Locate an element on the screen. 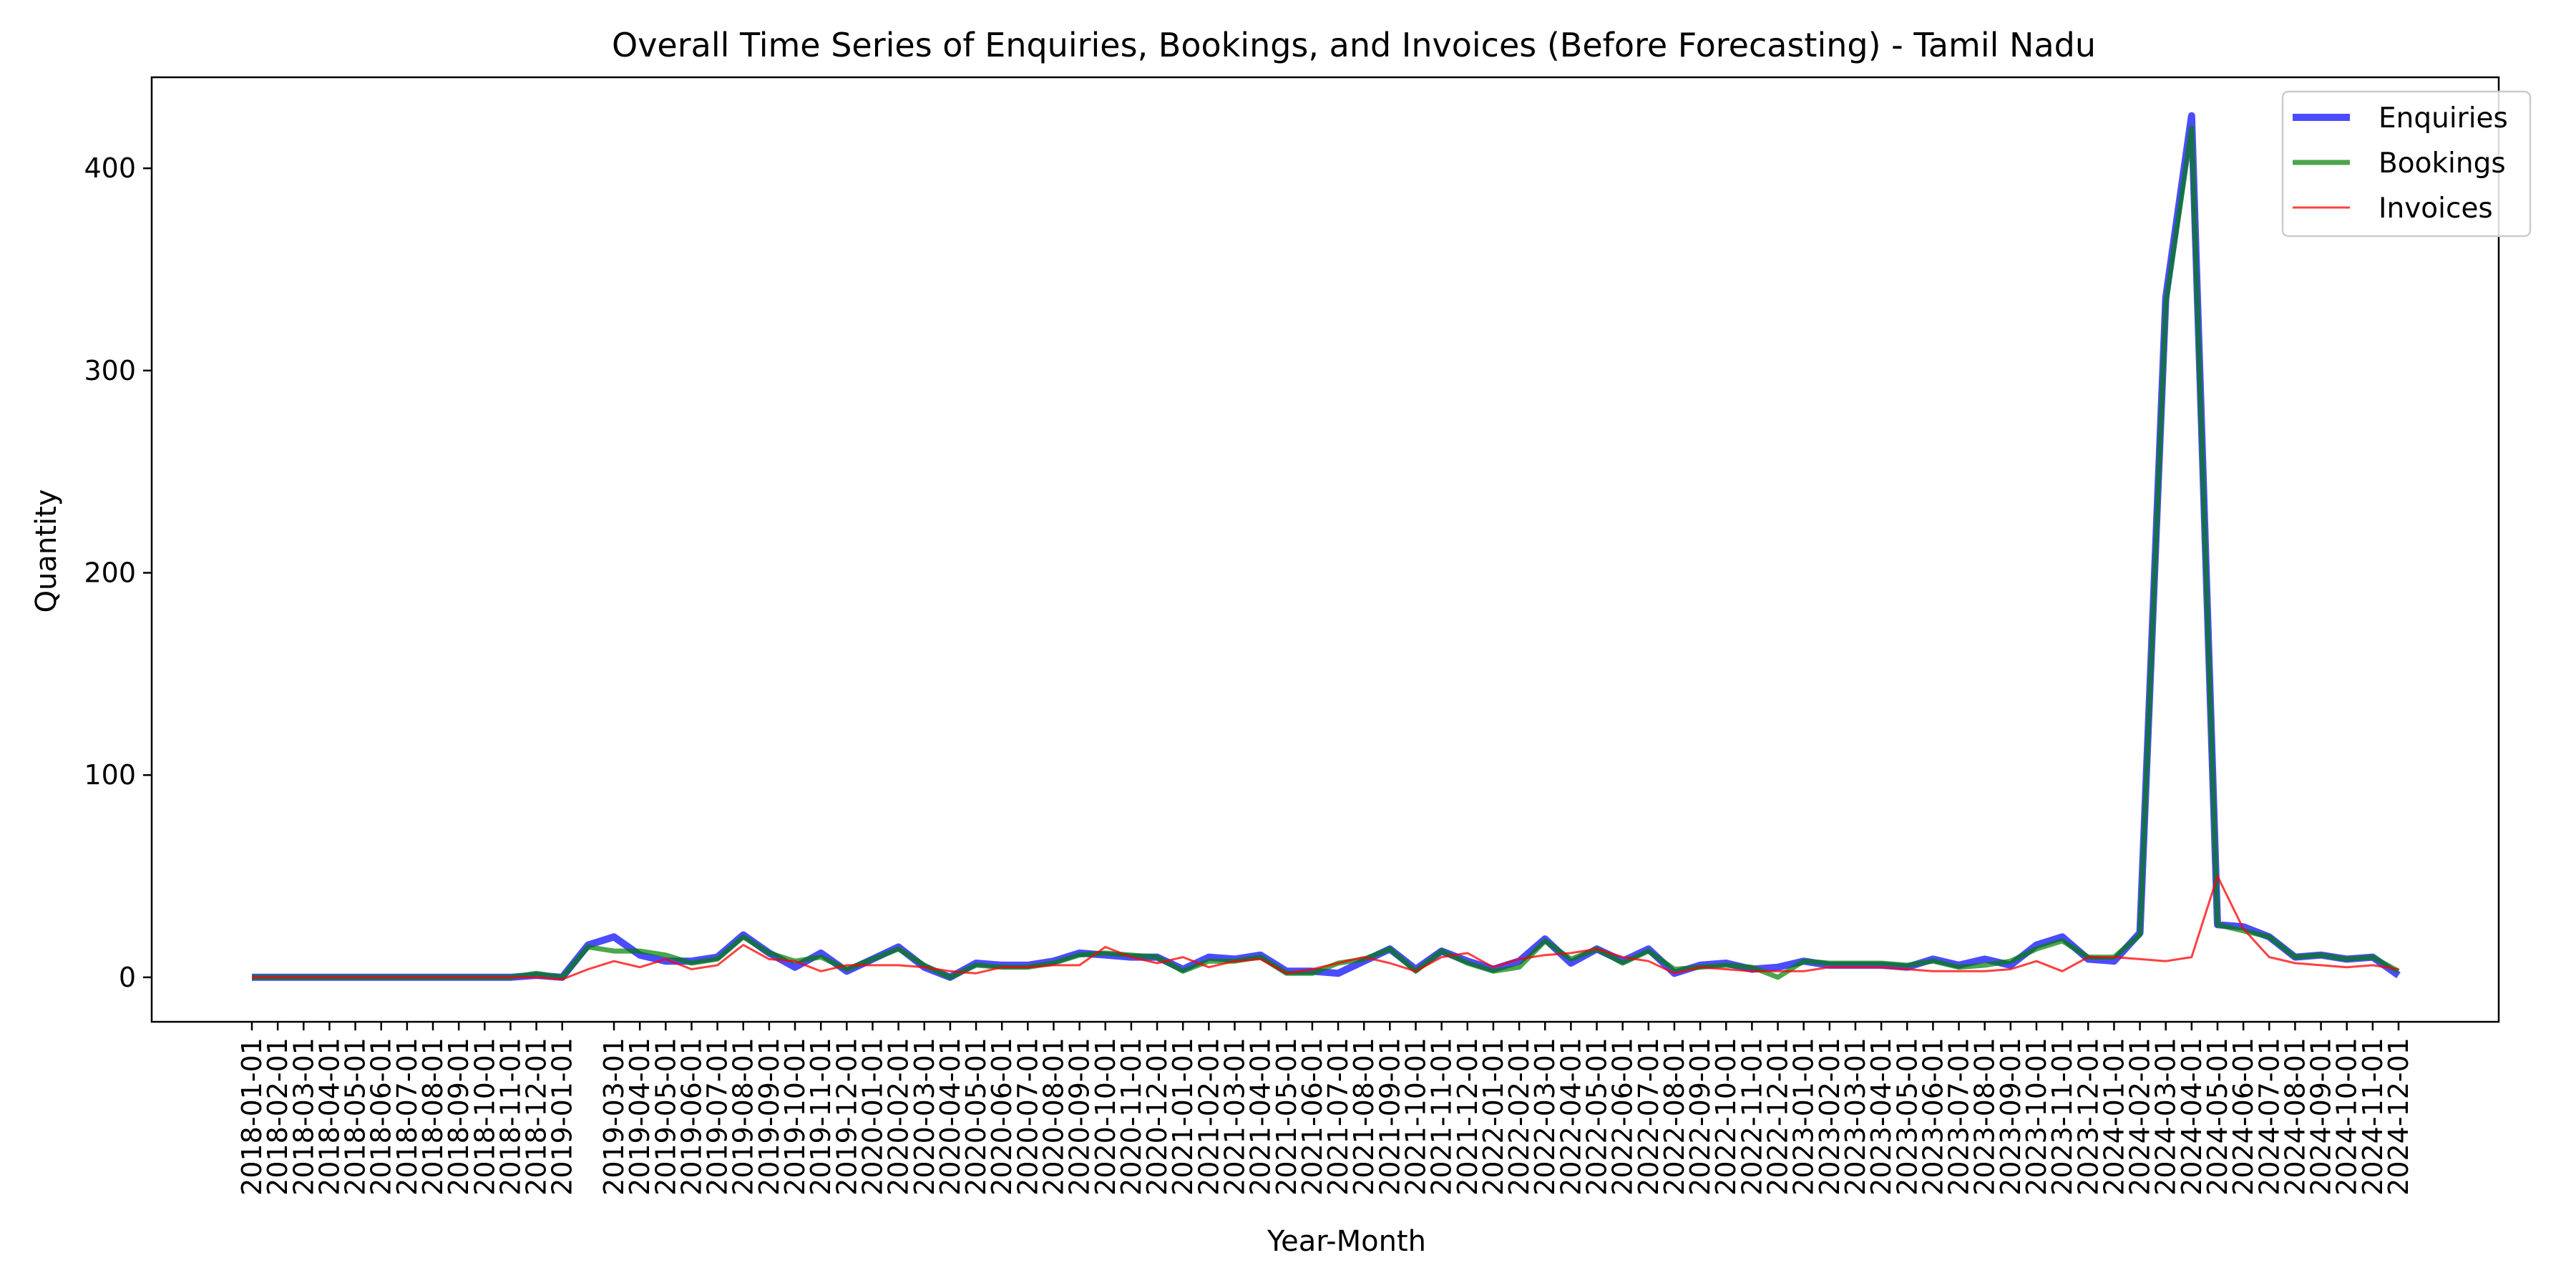 This screenshot has width=2576, height=1288. x-tick-label: 2020-10-01 is located at coordinates (1105, 1117).